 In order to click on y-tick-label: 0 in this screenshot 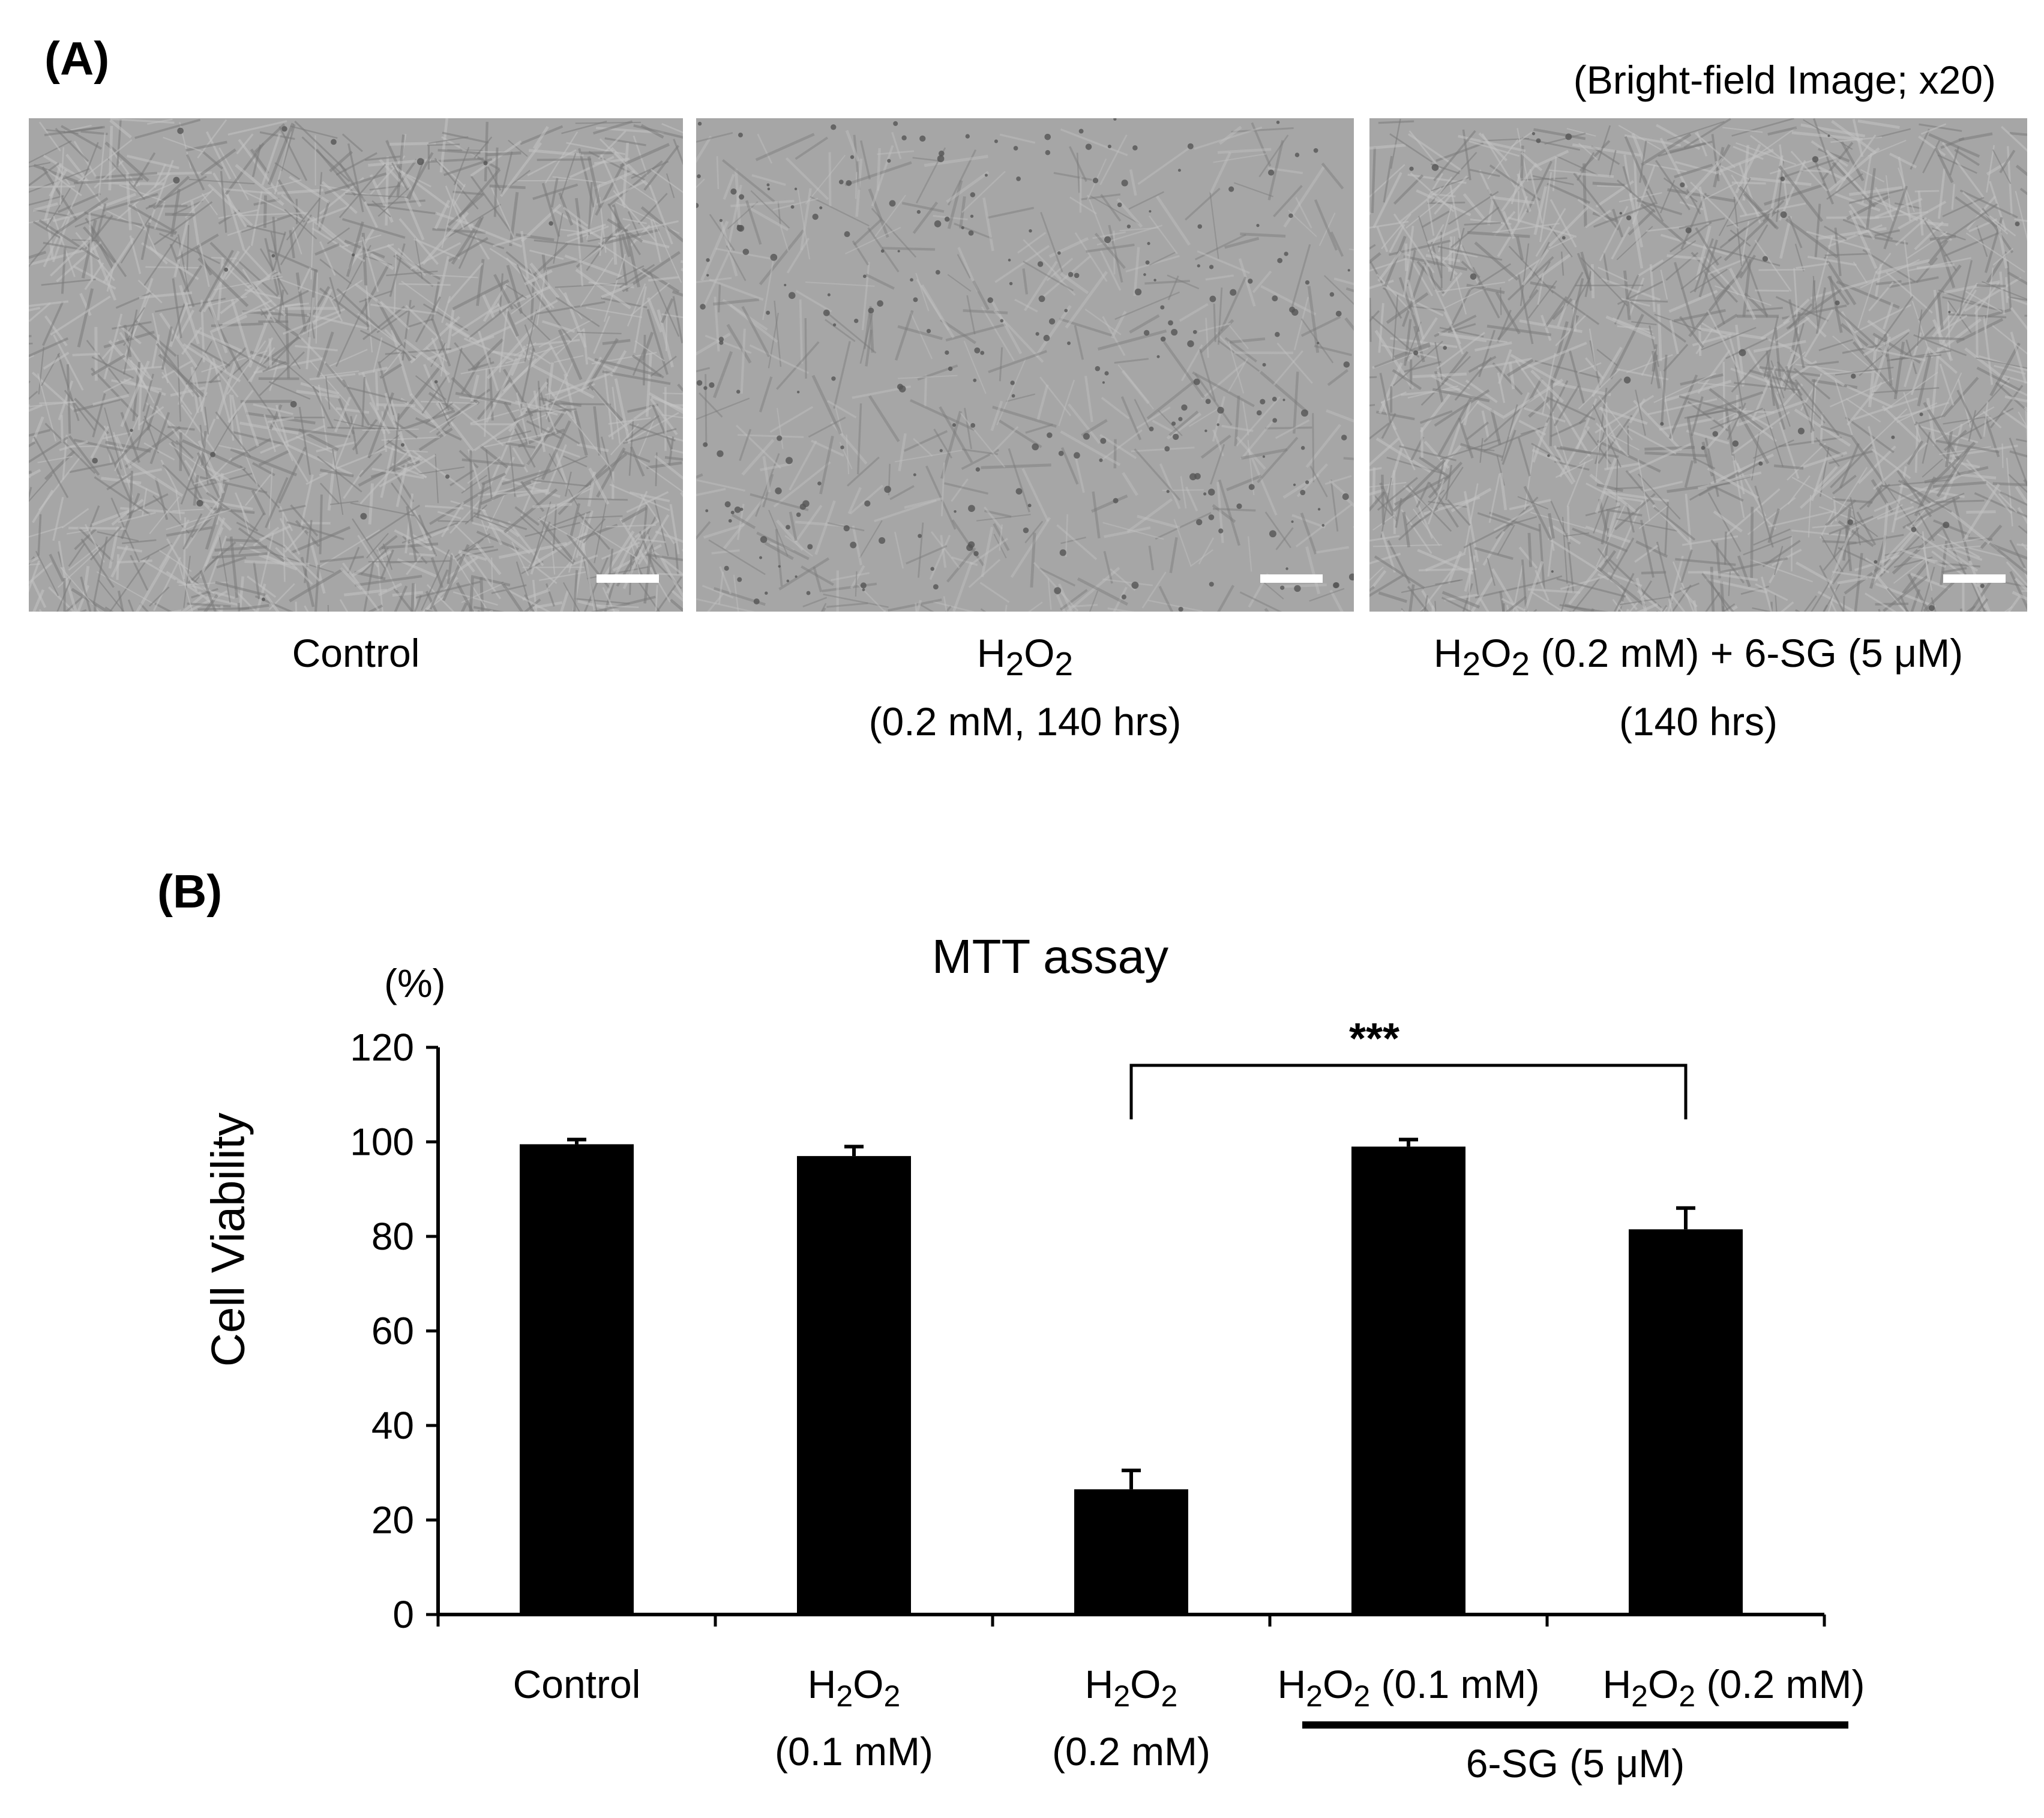, I will do `click(403, 1615)`.